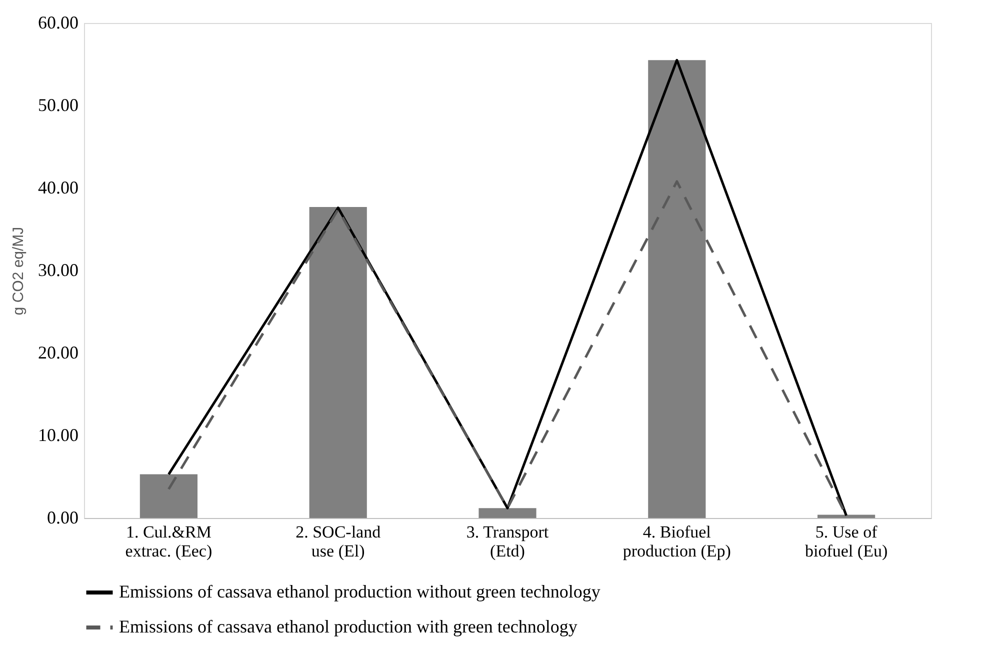  Describe the element at coordinates (58, 352) in the screenshot. I see `y-tick-label: 20.00` at that location.